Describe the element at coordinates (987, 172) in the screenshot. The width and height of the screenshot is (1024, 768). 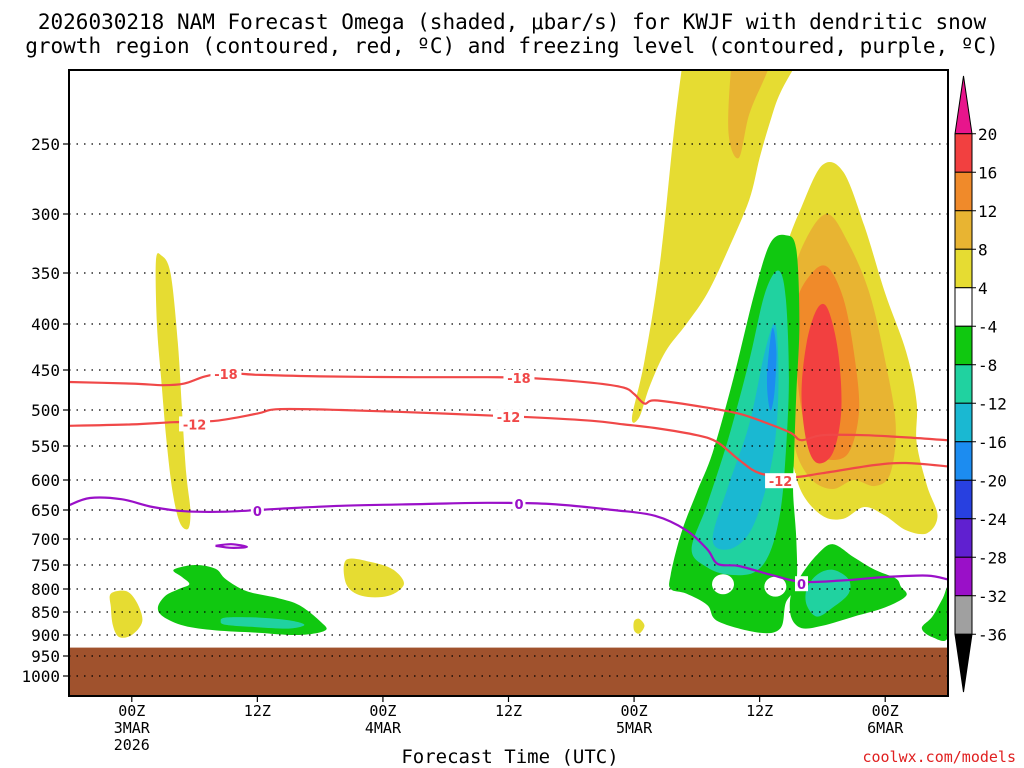
I see `colorbar-label-2: 16` at that location.